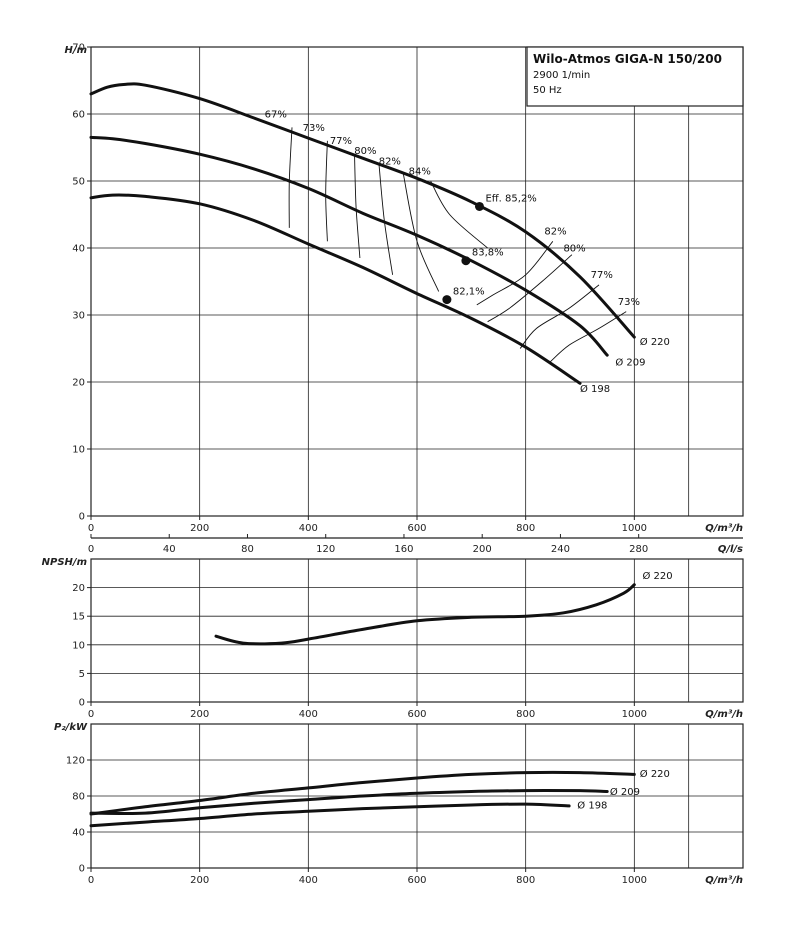 The height and width of the screenshot is (936, 800). What do you see at coordinates (169, 549) in the screenshot?
I see `secondary-tick-label: 40` at bounding box center [169, 549].